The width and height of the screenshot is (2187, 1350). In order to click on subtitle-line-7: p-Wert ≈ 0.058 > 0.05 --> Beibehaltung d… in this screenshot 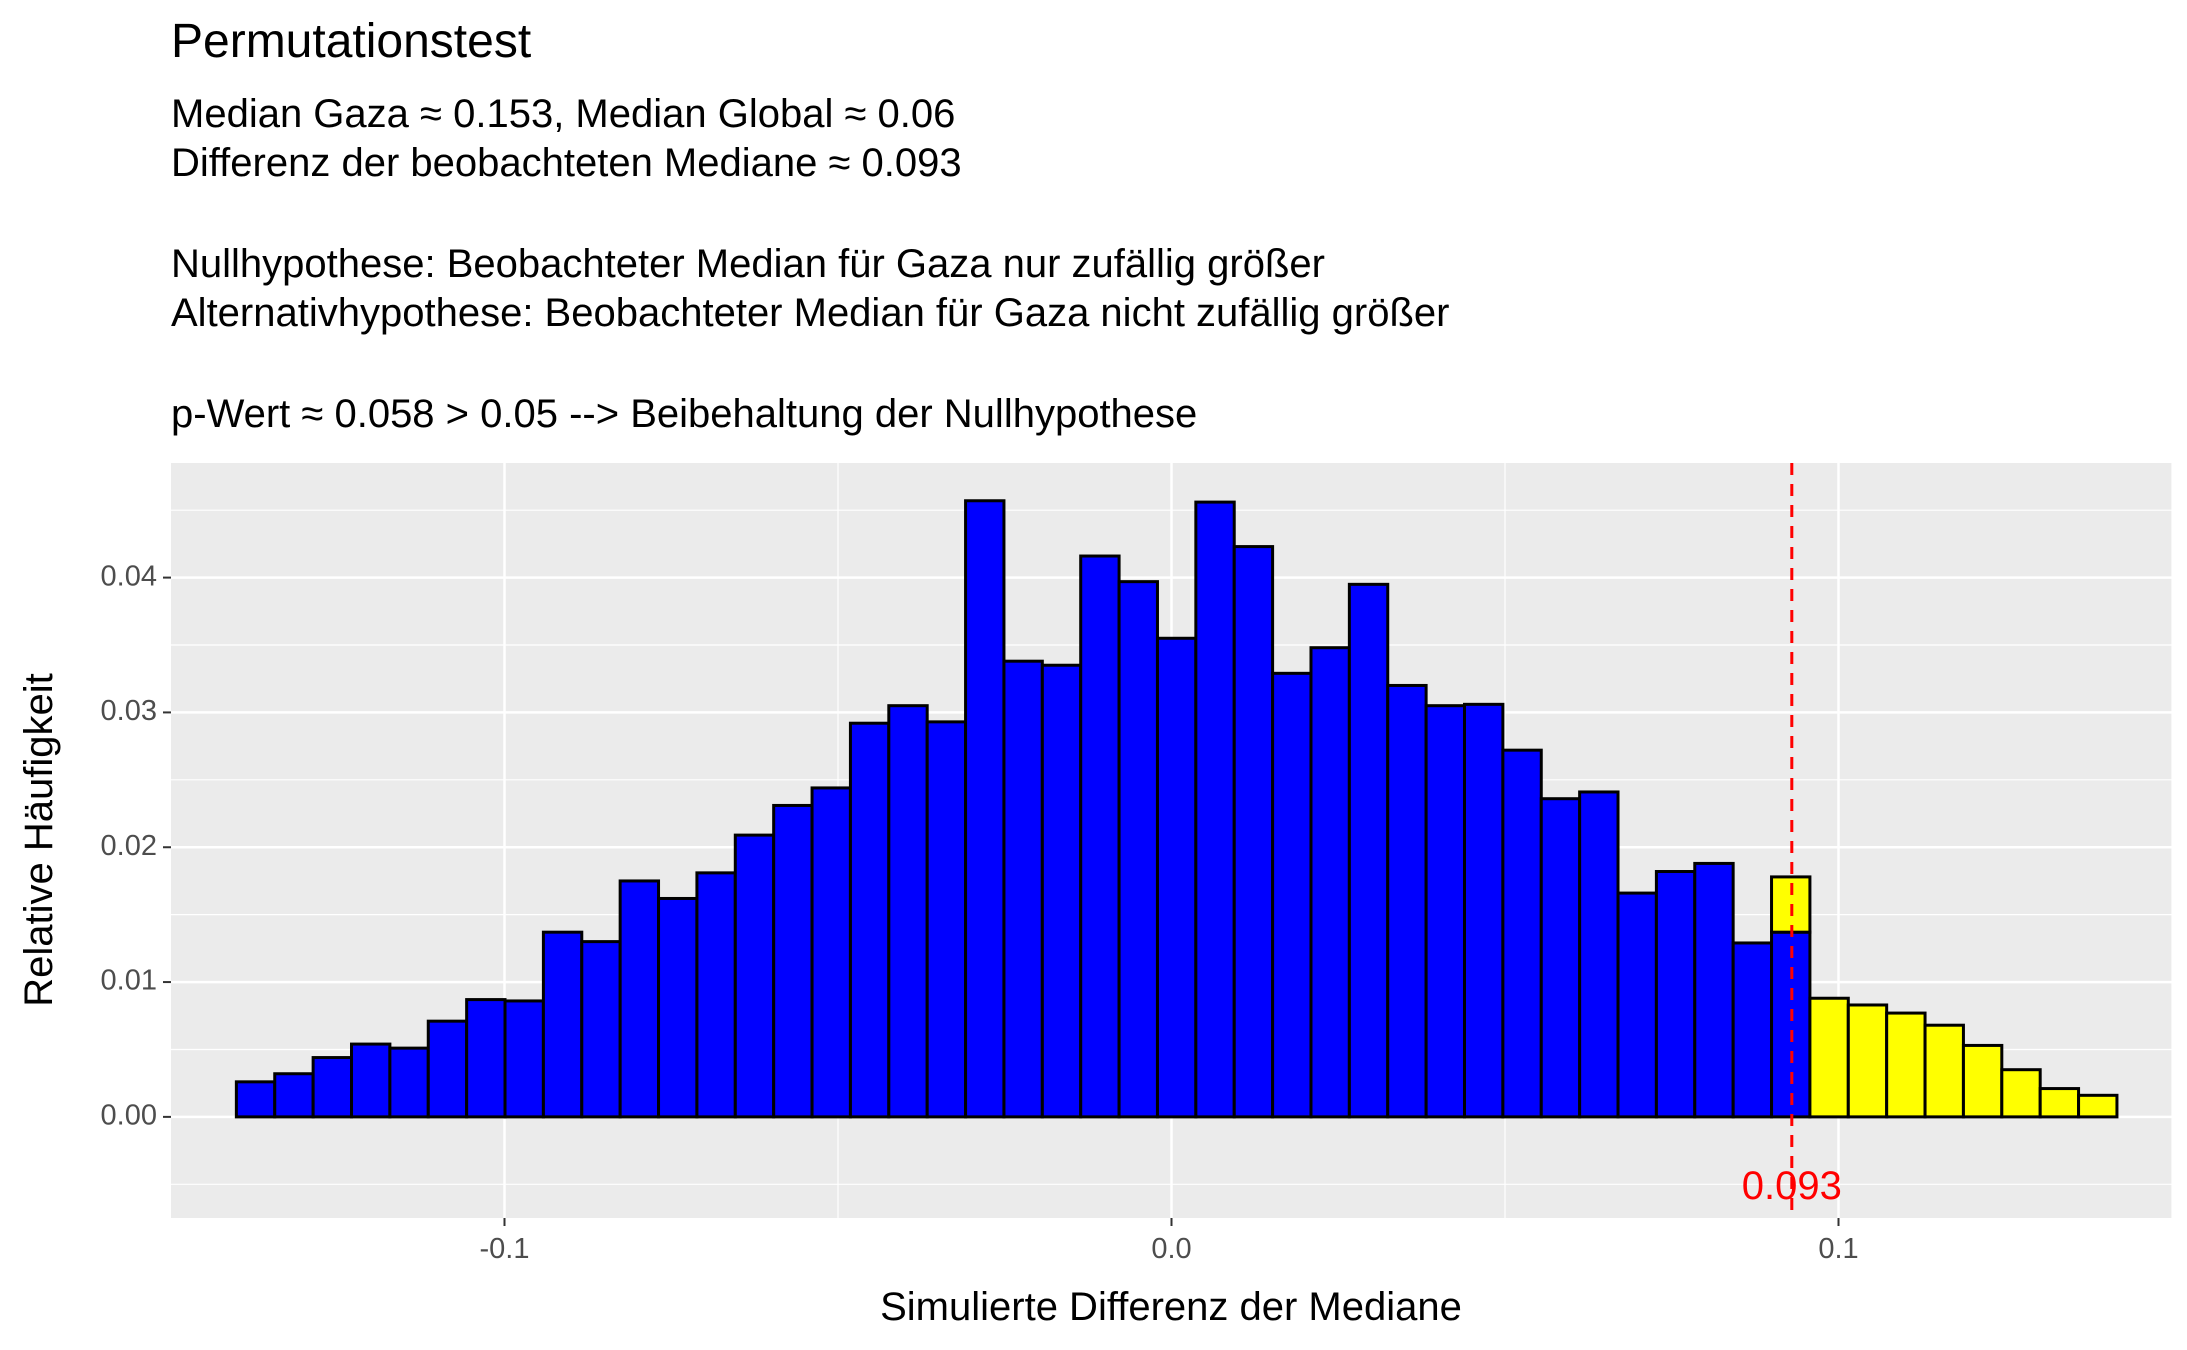, I will do `click(684, 414)`.